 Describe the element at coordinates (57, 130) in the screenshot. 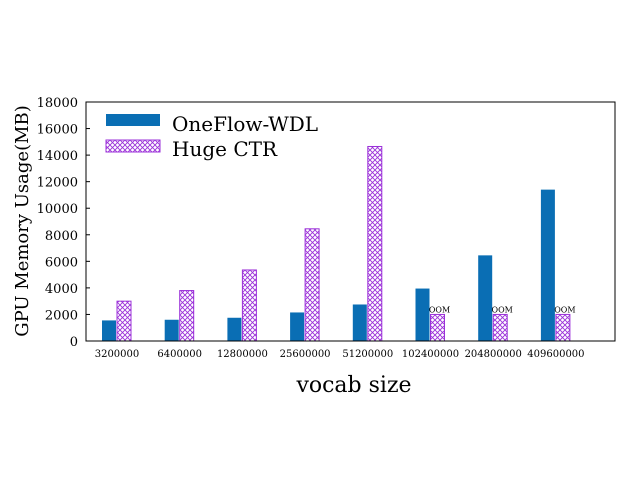

I see `y-tick-label: 16000` at that location.